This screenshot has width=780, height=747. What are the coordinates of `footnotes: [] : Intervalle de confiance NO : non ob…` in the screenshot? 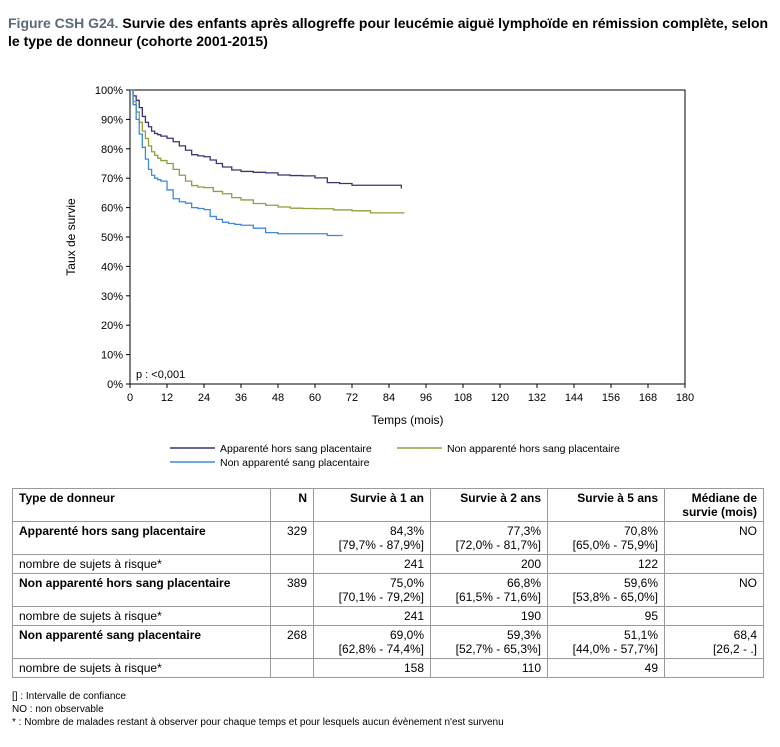 It's located at (258, 709).